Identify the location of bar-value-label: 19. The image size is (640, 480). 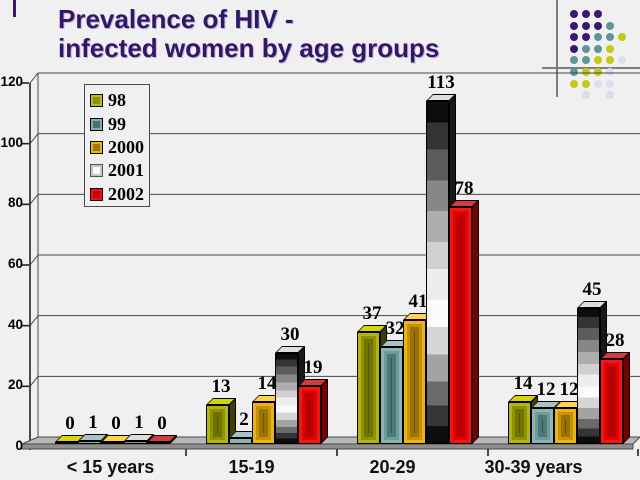
(313, 368).